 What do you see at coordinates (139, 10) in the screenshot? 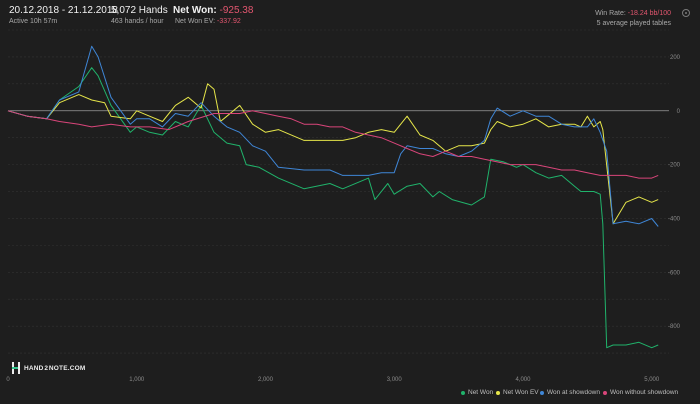
I see `hands-count: 5,072 Hands` at bounding box center [139, 10].